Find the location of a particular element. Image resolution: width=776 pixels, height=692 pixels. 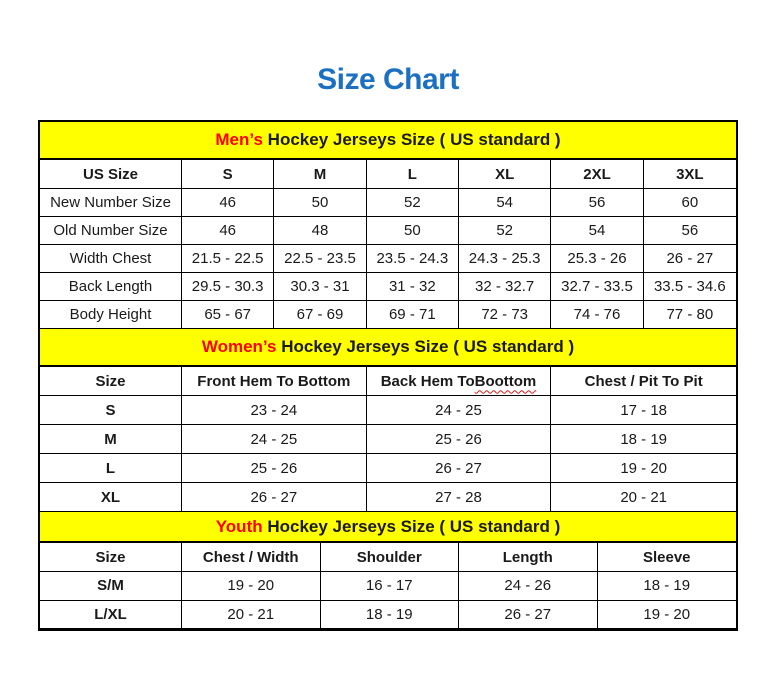

value-cell: 25.3 - 26 is located at coordinates (597, 259).